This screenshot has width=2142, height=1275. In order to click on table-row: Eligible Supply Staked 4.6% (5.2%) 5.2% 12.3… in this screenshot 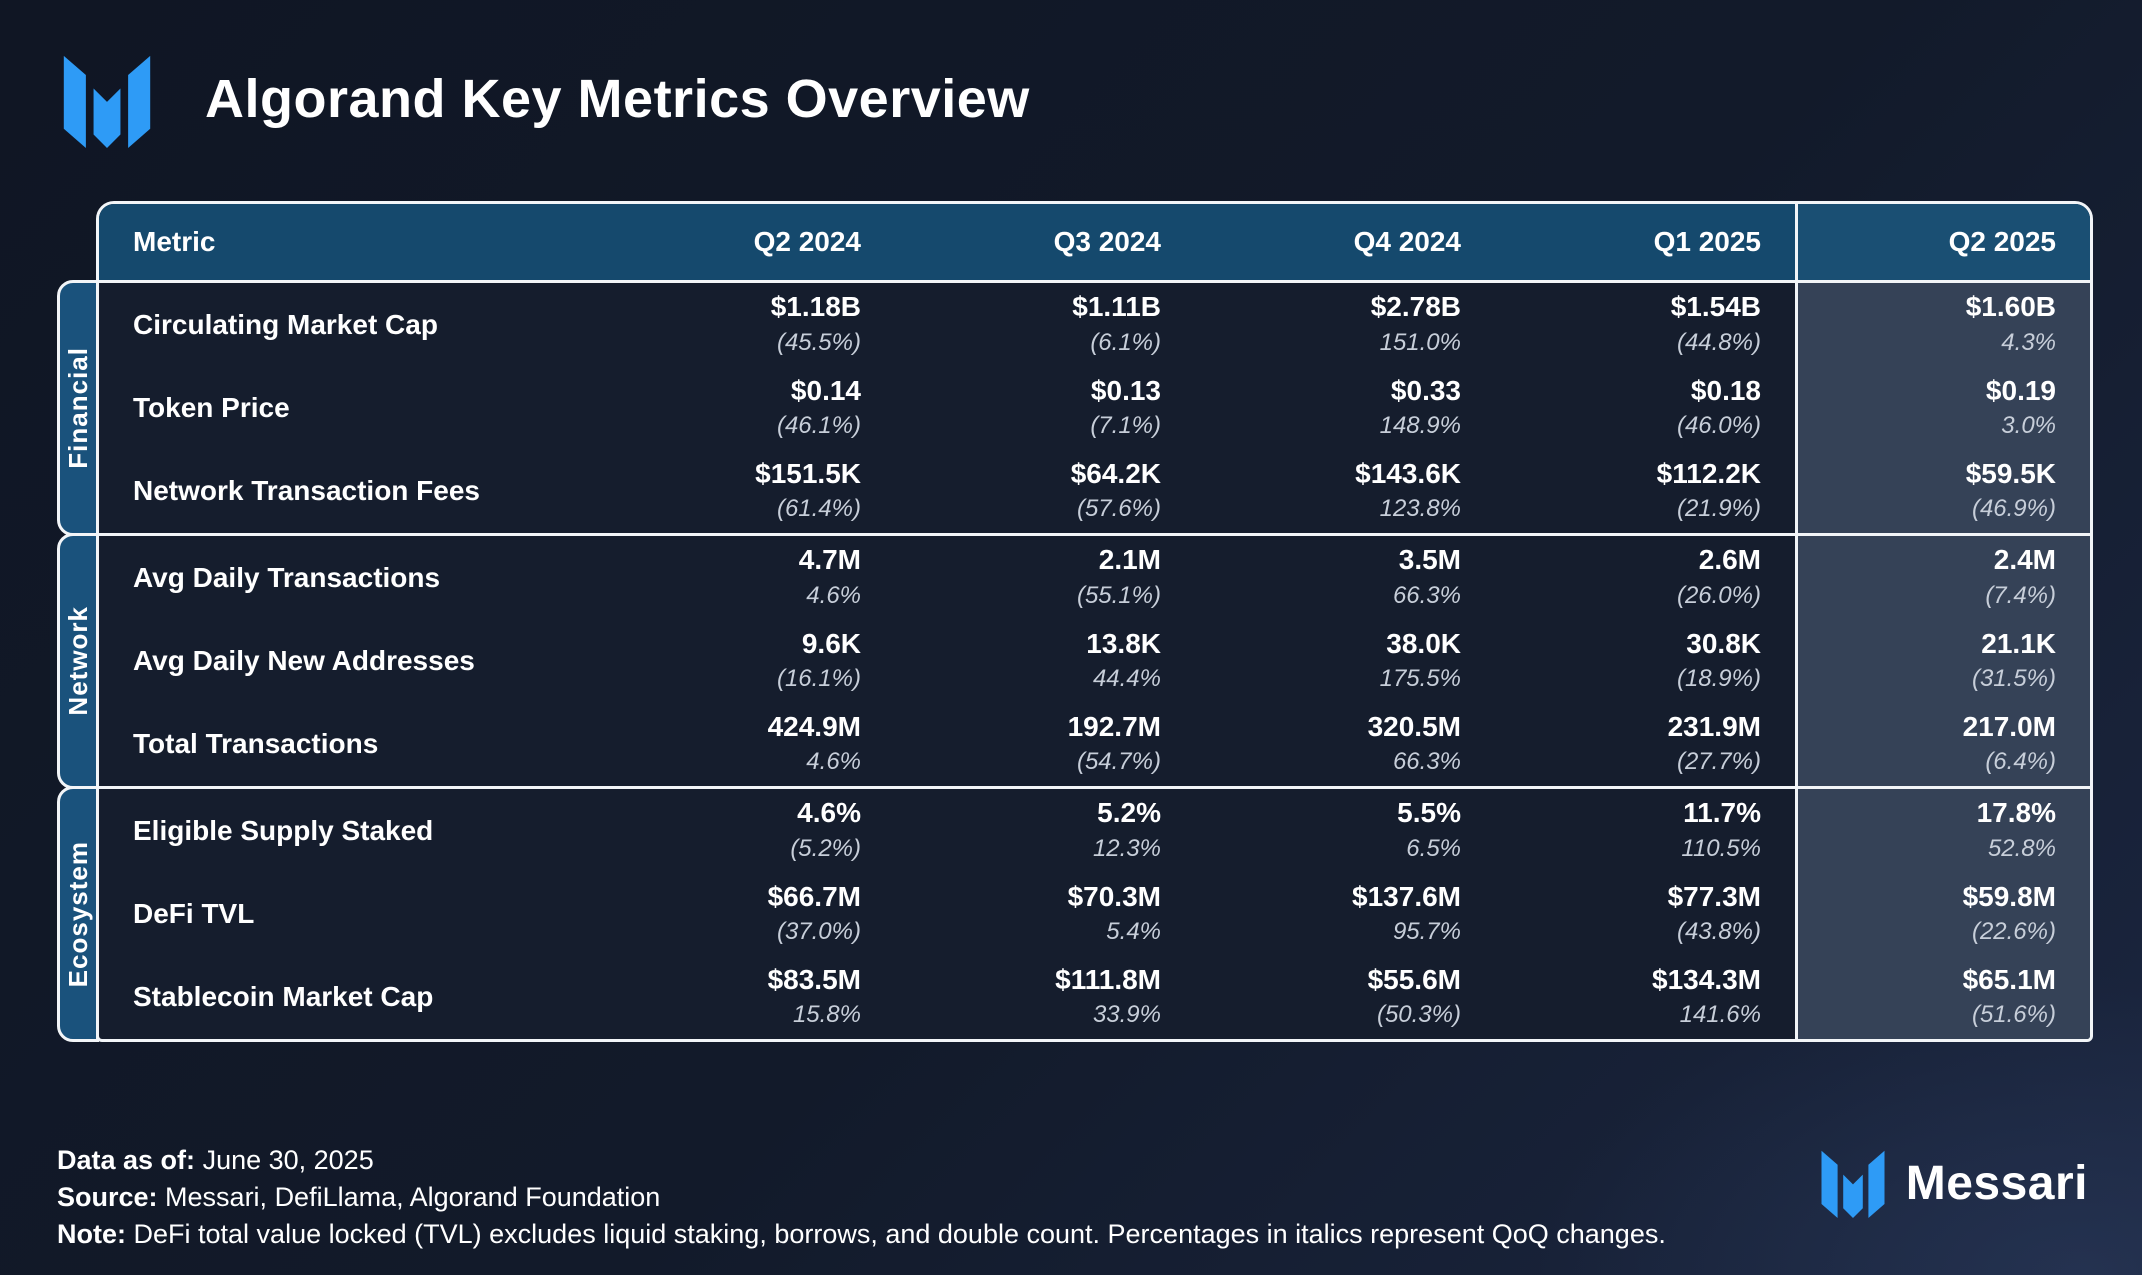, I will do `click(1094, 831)`.